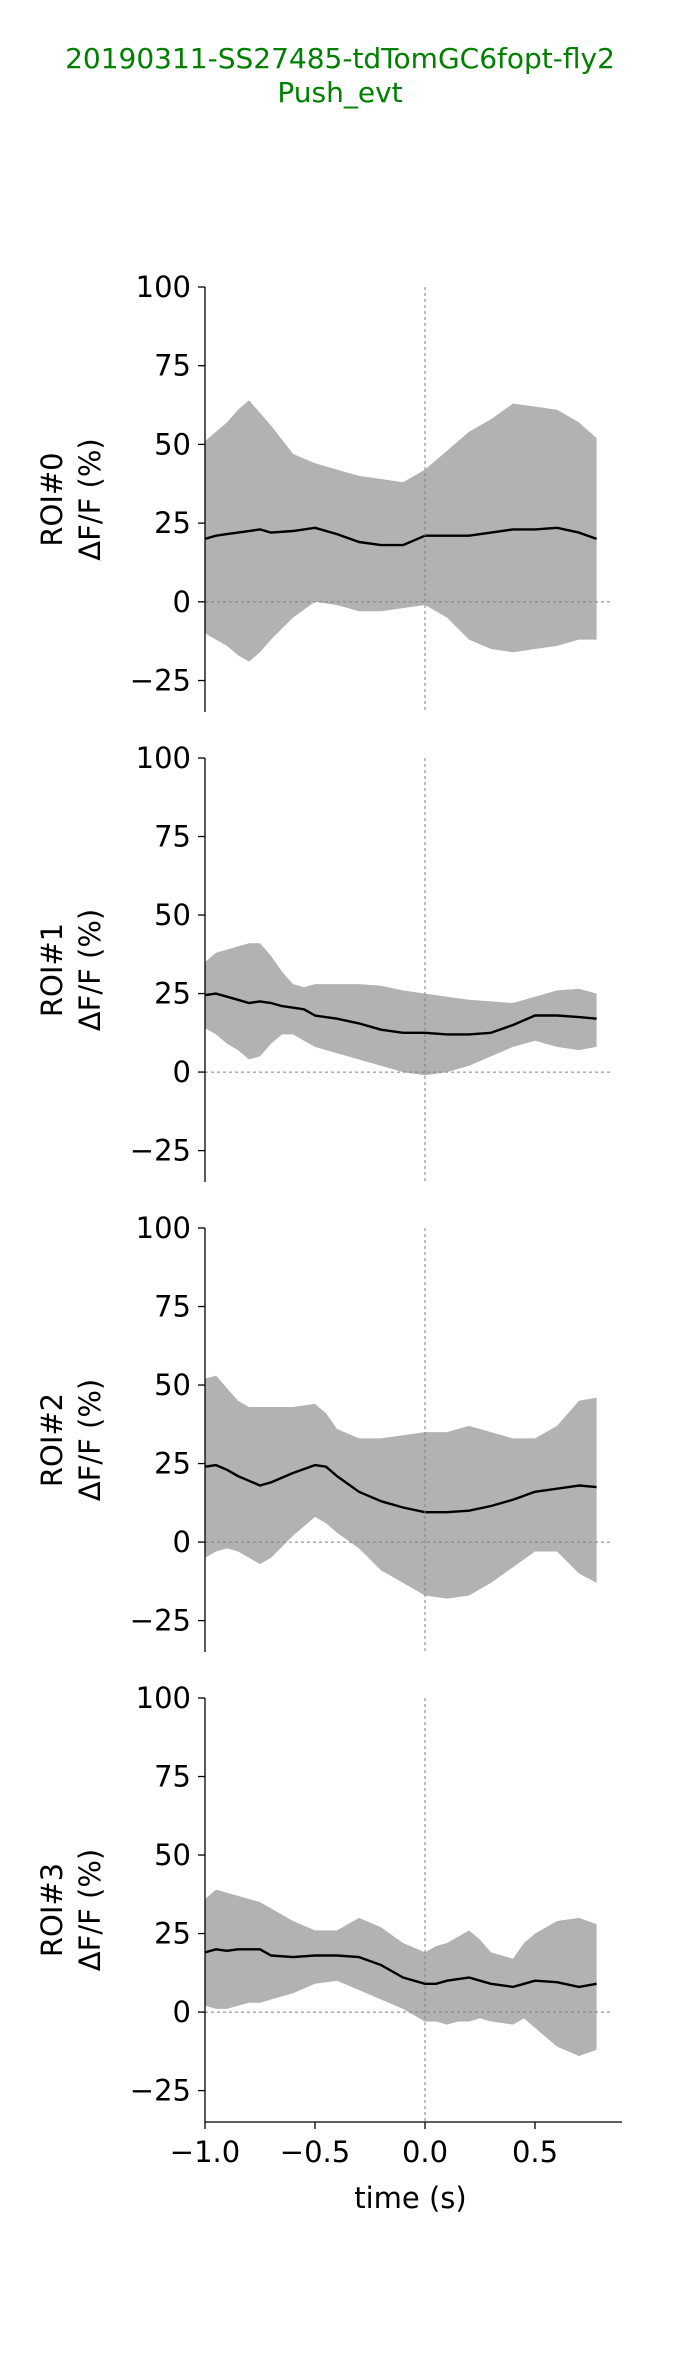  I want to click on y-axis-label-line: ROI#0, so click(52, 499).